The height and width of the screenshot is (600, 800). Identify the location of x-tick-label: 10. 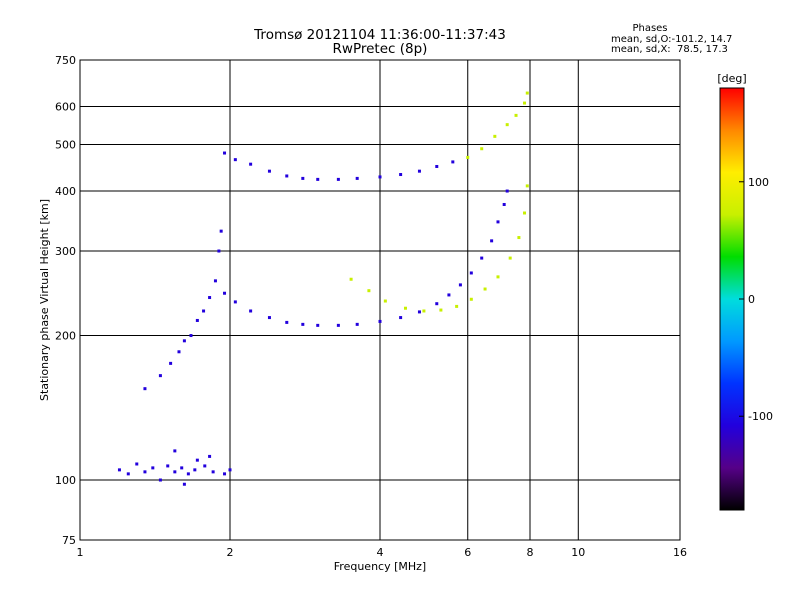
(578, 552).